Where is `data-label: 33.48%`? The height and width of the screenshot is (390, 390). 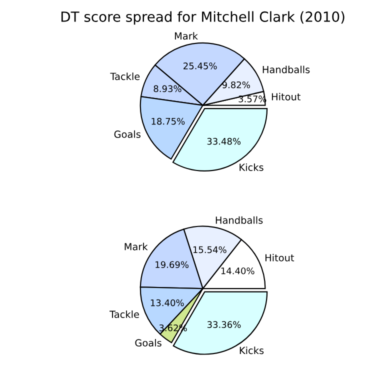 data-label: 33.48% is located at coordinates (224, 141).